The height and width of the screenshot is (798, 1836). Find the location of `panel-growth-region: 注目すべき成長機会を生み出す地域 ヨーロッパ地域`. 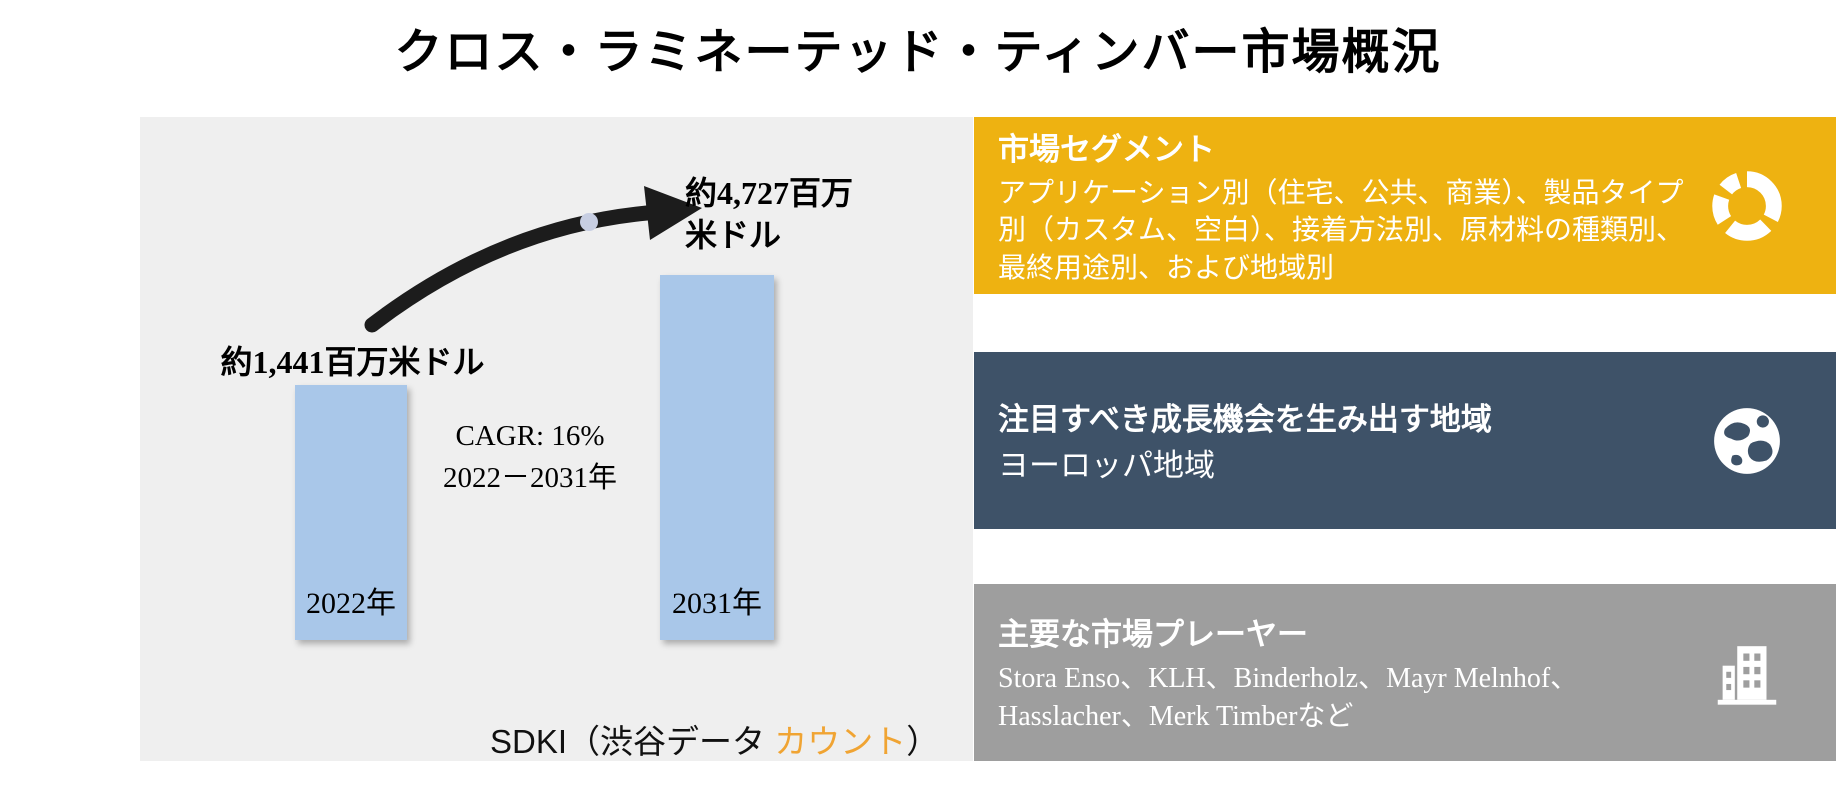

panel-growth-region: 注目すべき成長機会を生み出す地域 ヨーロッパ地域 is located at coordinates (1405, 440).